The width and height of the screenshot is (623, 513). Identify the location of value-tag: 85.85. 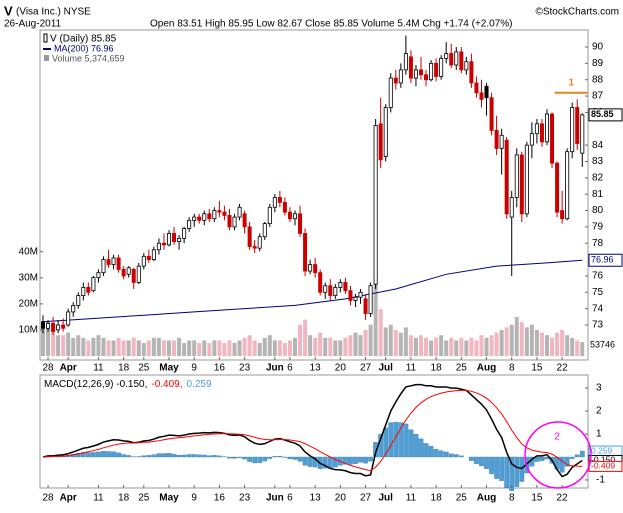
(602, 114).